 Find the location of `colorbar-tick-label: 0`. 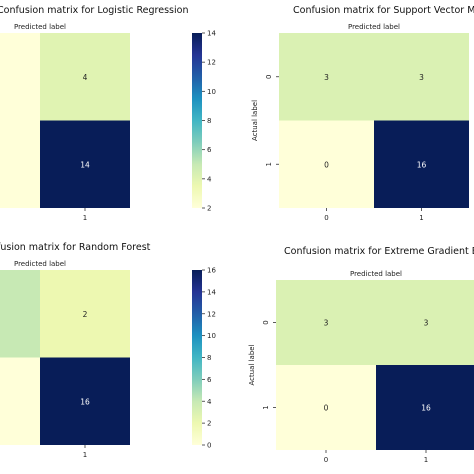

colorbar-tick-label: 0 is located at coordinates (209, 446).